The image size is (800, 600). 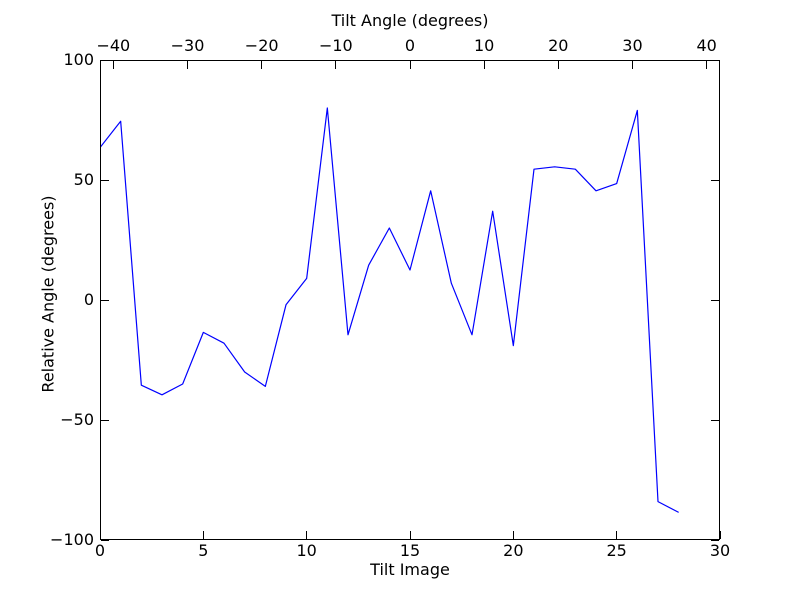 What do you see at coordinates (335, 45) in the screenshot?
I see `x-tick-label-top: −10` at bounding box center [335, 45].